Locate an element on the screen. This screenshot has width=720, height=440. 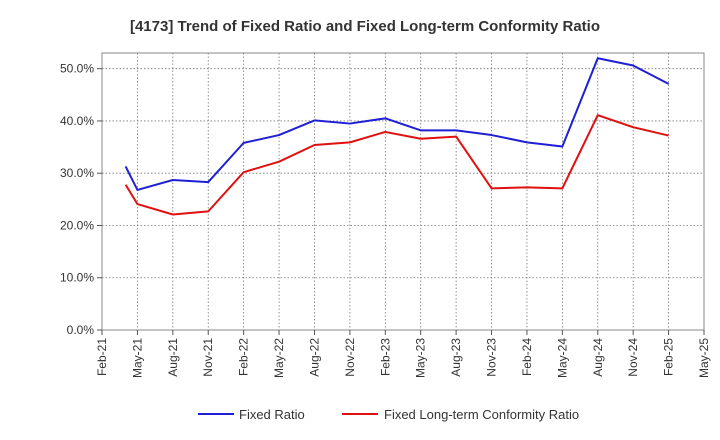
x-tick-label: Nov-21 is located at coordinates (208, 357).